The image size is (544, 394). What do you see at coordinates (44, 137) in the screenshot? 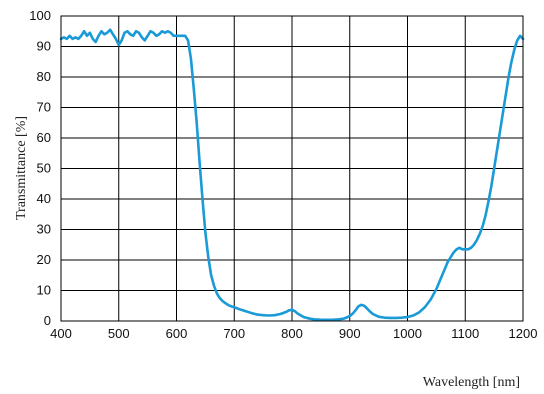
I see `y-tick-label: 60` at bounding box center [44, 137].